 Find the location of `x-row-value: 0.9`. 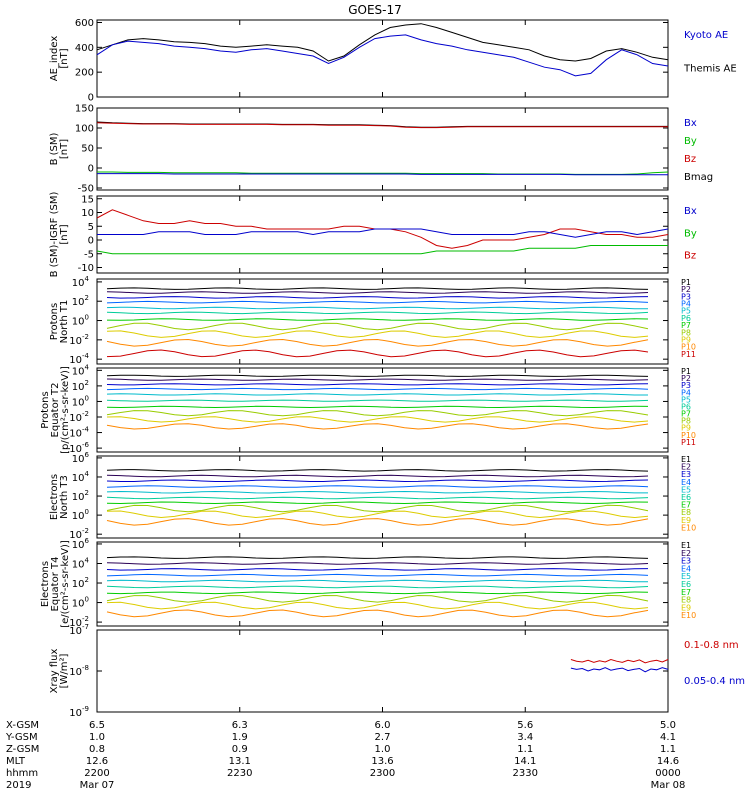

x-row-value: 0.9 is located at coordinates (240, 749).